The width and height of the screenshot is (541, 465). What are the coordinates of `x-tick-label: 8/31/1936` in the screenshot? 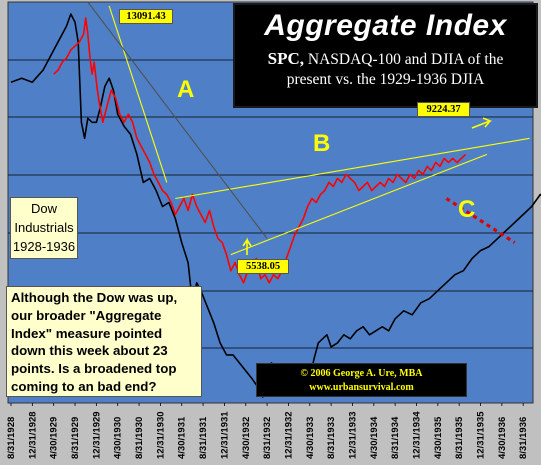 It's located at (523, 438).